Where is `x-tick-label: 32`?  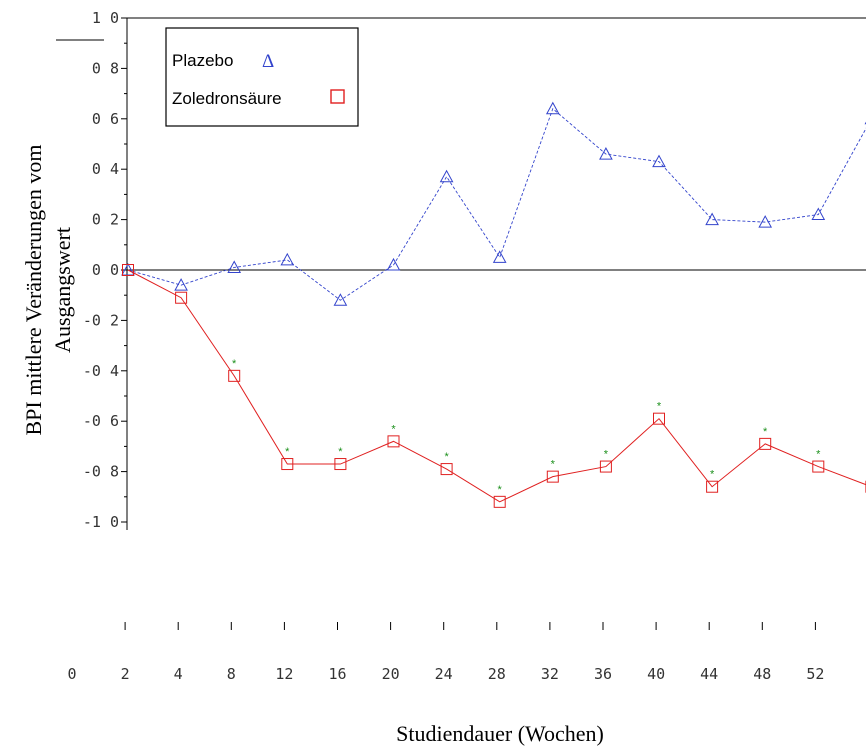
x-tick-label: 32 is located at coordinates (550, 674).